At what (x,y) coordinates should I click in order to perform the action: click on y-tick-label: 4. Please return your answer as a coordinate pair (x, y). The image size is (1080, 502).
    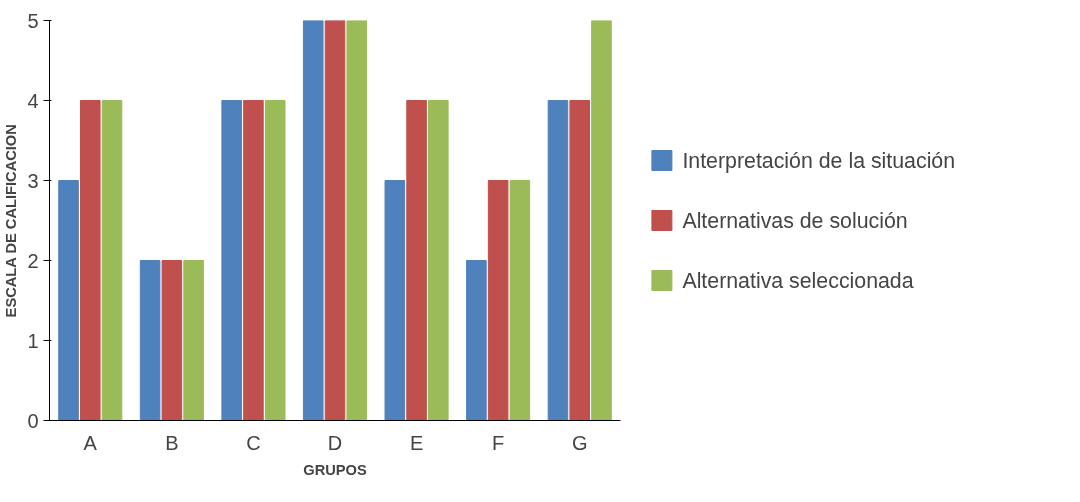
    Looking at the image, I should click on (33, 100).